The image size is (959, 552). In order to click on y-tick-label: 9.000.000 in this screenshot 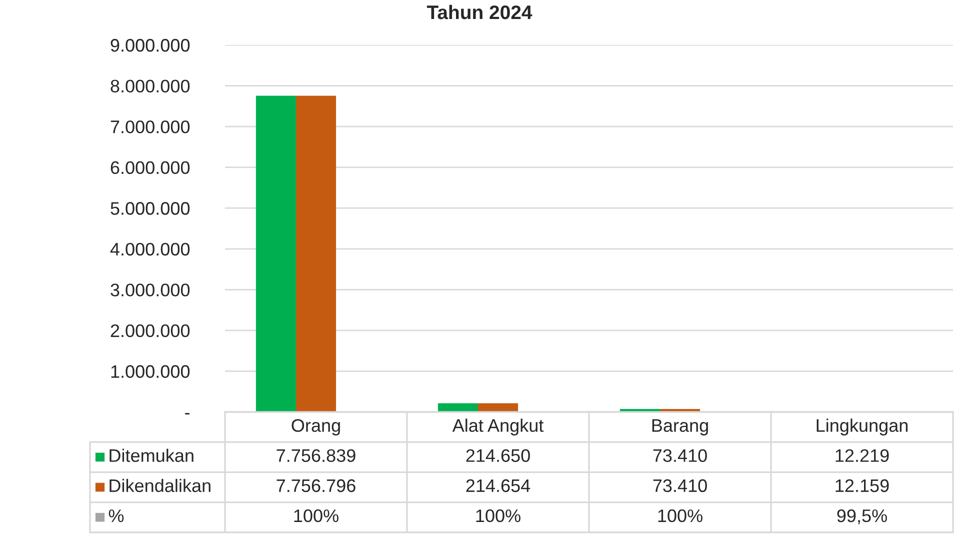, I will do `click(150, 45)`.